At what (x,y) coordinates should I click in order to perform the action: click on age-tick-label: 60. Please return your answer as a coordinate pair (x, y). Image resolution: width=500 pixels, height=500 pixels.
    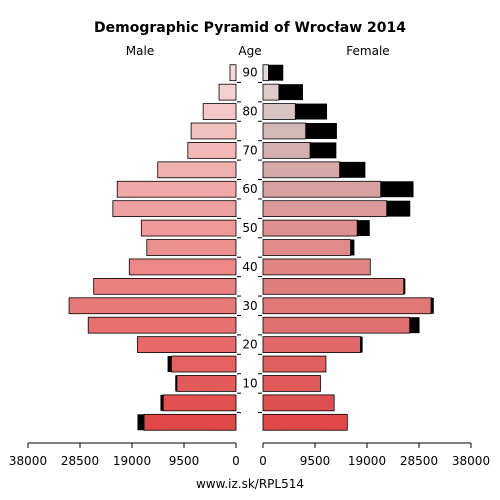
    Looking at the image, I should click on (249, 189).